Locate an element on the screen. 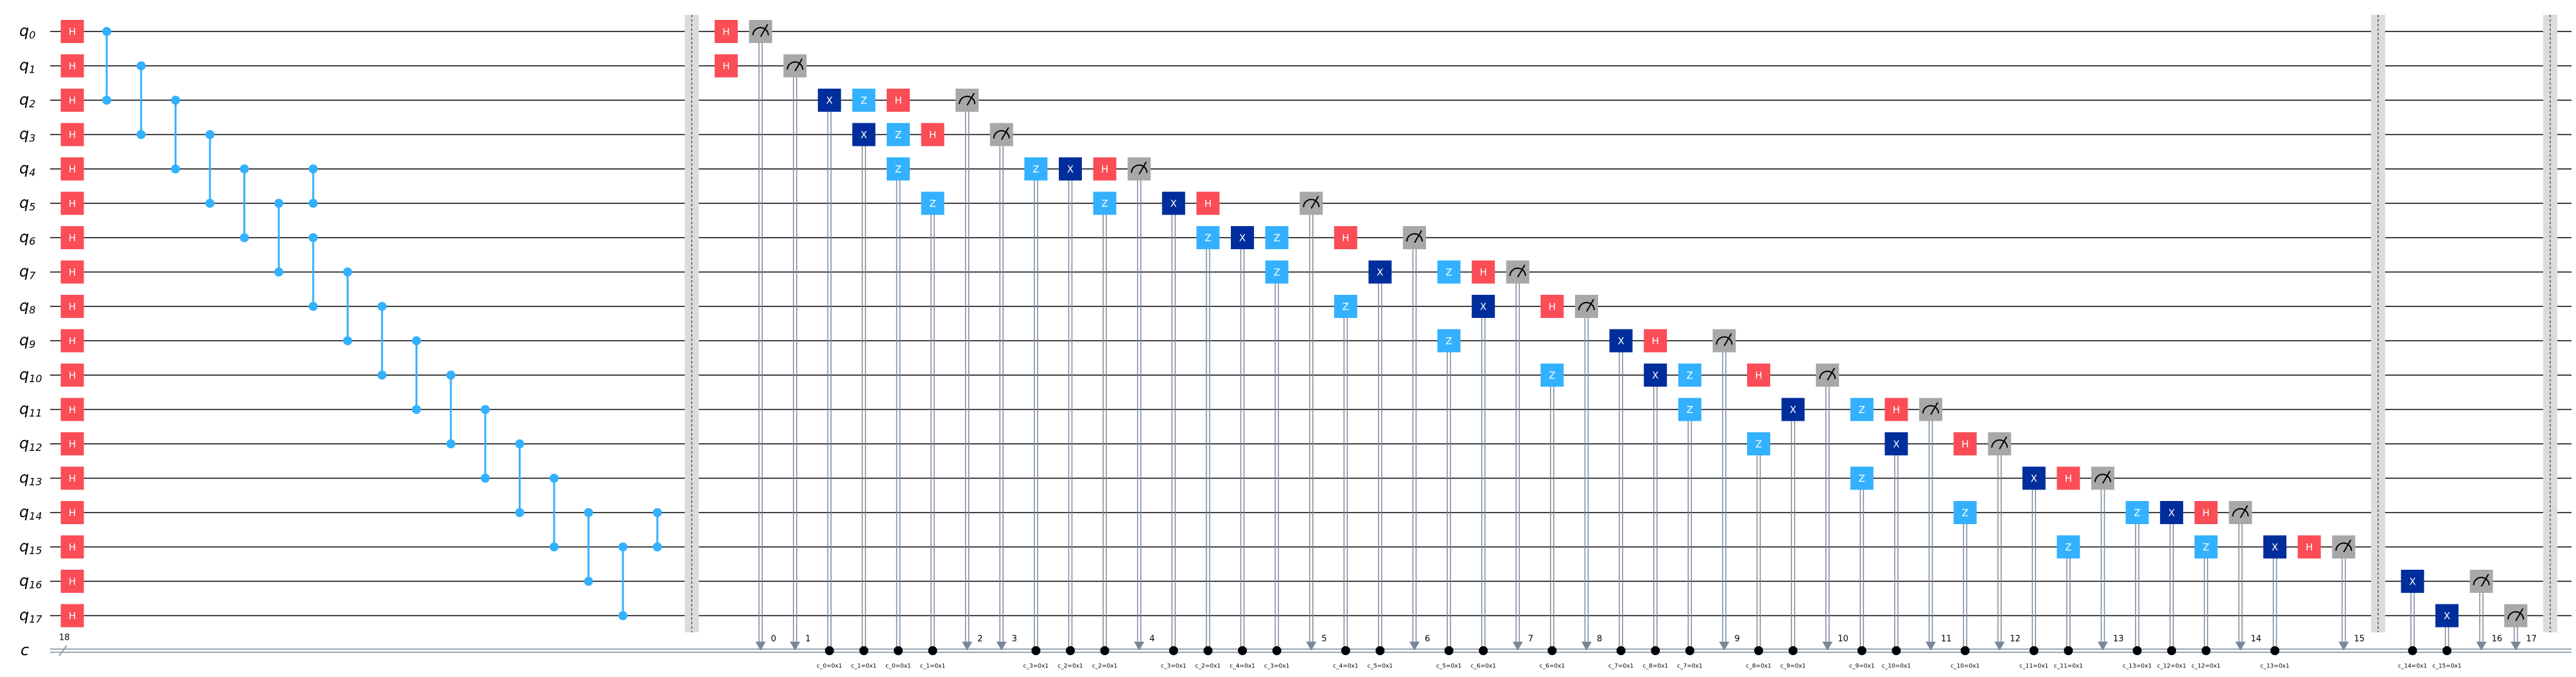  qubit-label: q10 is located at coordinates (30, 375).